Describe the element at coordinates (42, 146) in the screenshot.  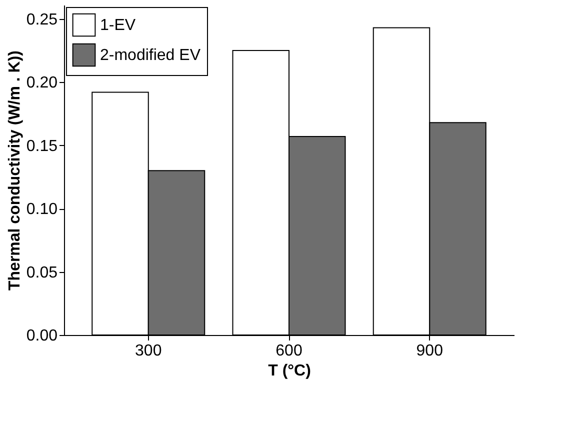
I see `y-tick-label: 0.15` at that location.